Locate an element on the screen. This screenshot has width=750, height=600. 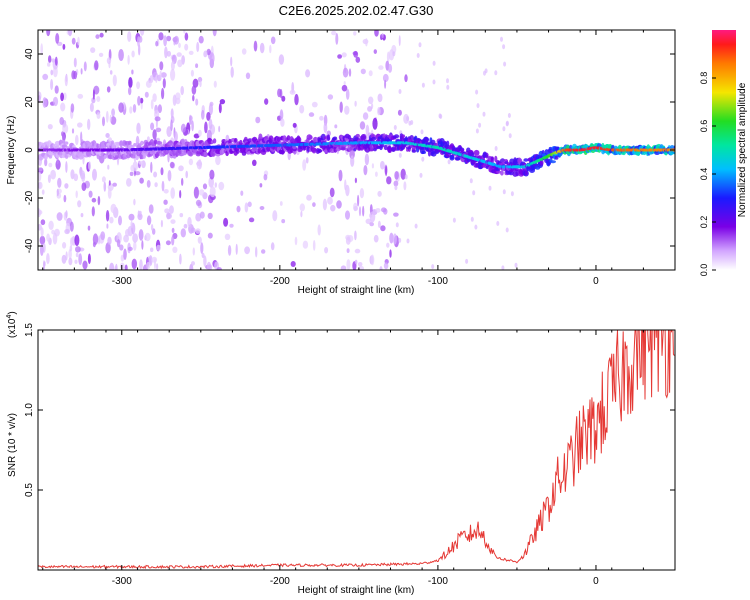
y-tick-label: -40 is located at coordinates (29, 245).